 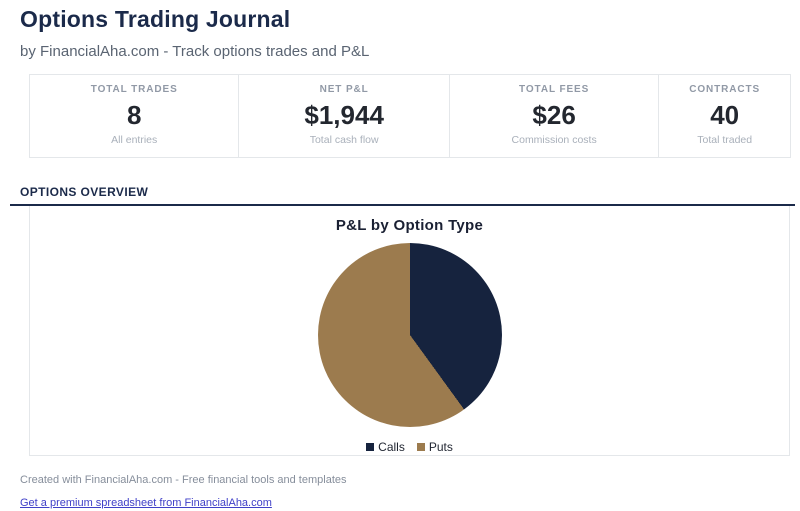 What do you see at coordinates (409, 225) in the screenshot?
I see `chart-title: P&L by Option Type` at bounding box center [409, 225].